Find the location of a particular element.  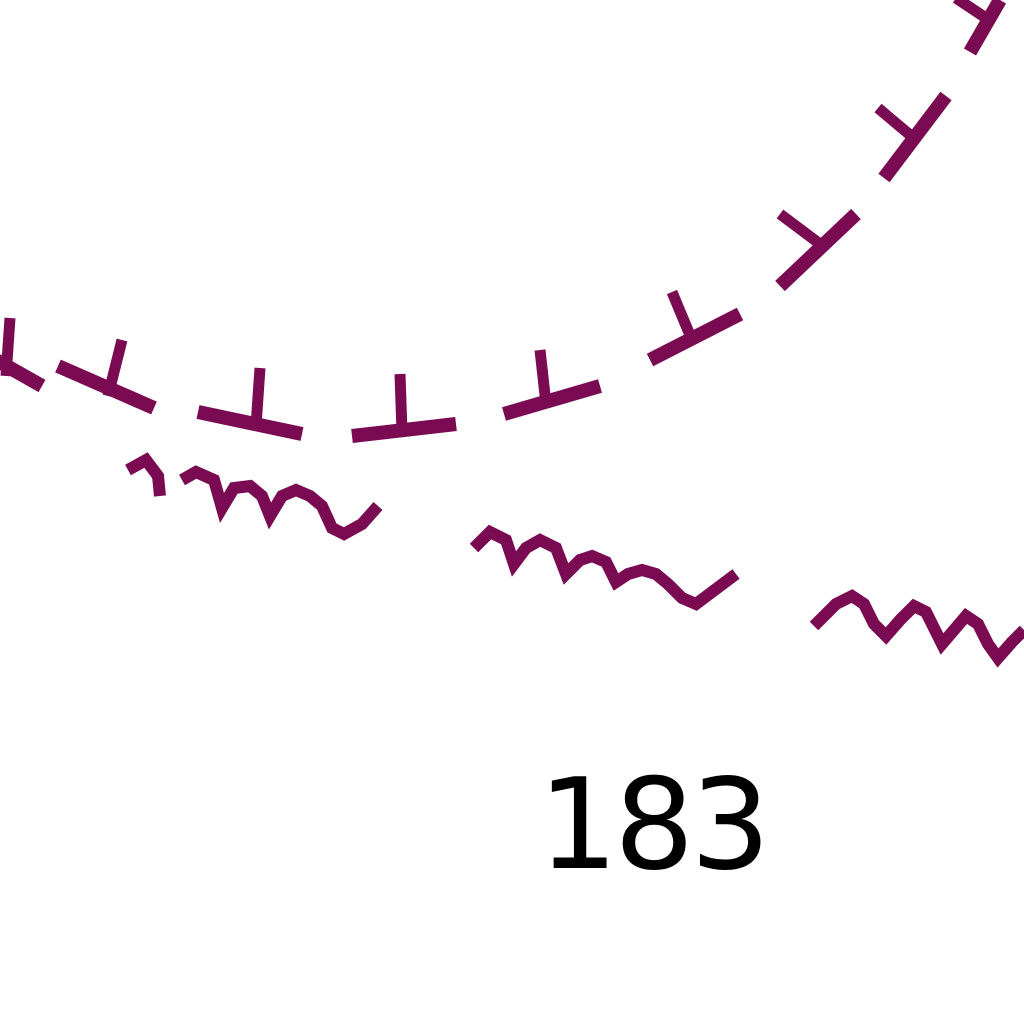

spot-height-label: 183 is located at coordinates (654, 824).